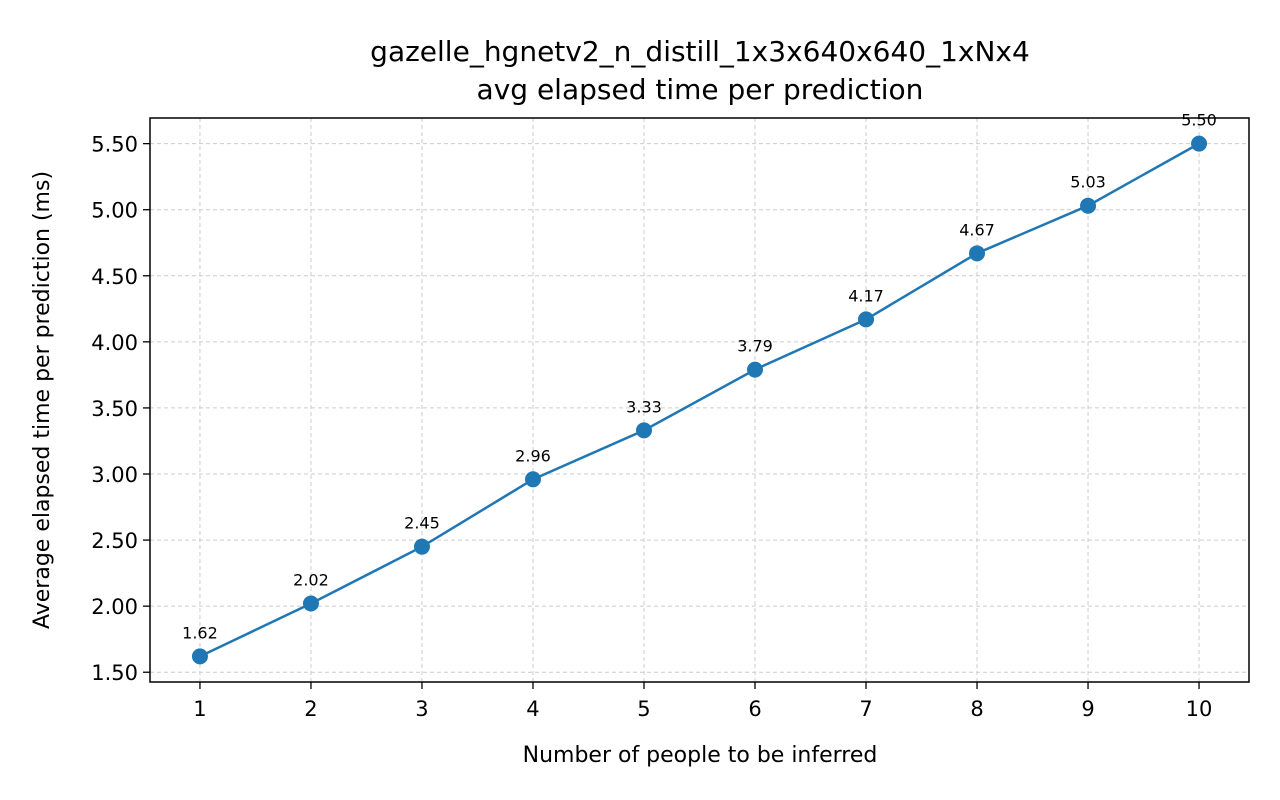 The height and width of the screenshot is (800, 1280). What do you see at coordinates (199, 709) in the screenshot?
I see `x-tick-label: 1` at bounding box center [199, 709].